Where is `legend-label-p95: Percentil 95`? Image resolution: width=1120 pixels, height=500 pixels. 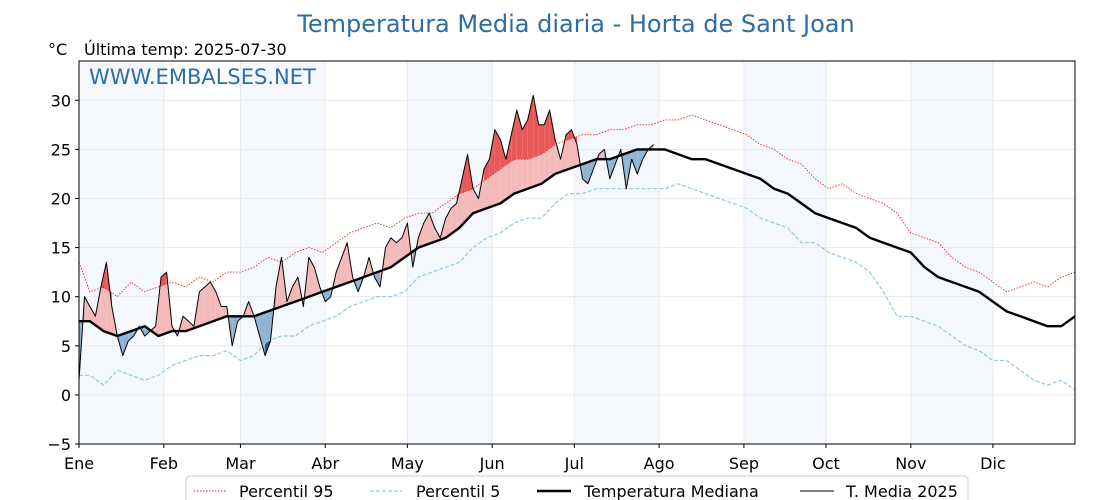 legend-label-p95: Percentil 95 is located at coordinates (286, 491).